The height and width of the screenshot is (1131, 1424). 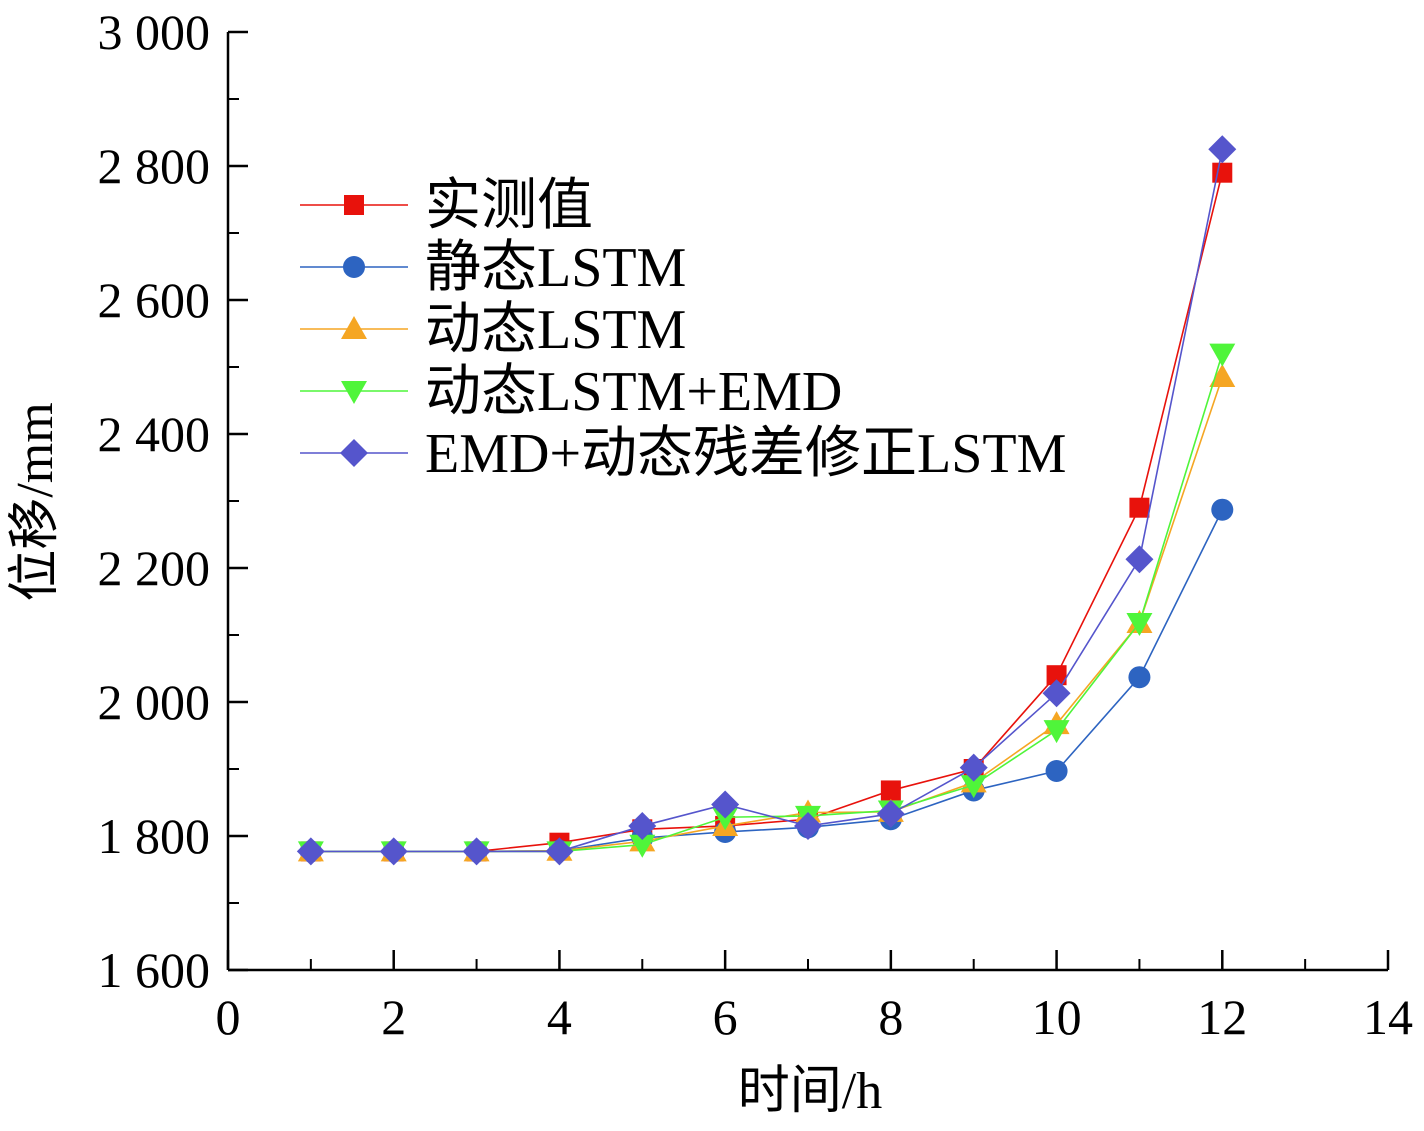 I want to click on legend-item-4: 动态LSTM+EMD, so click(x=571, y=392).